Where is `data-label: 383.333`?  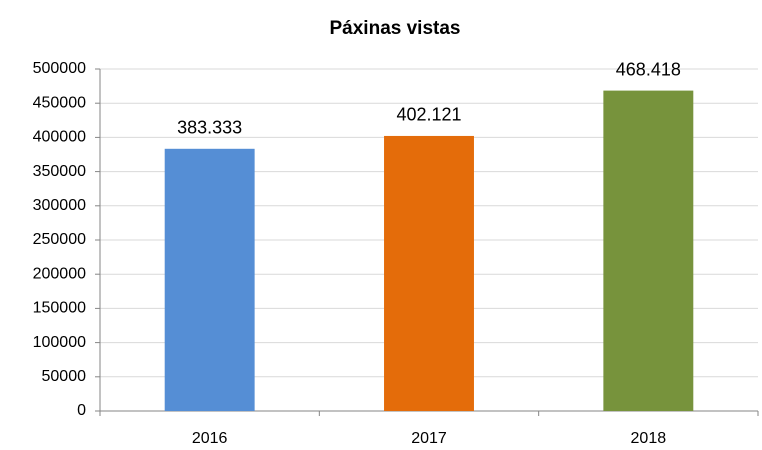 data-label: 383.333 is located at coordinates (209, 128).